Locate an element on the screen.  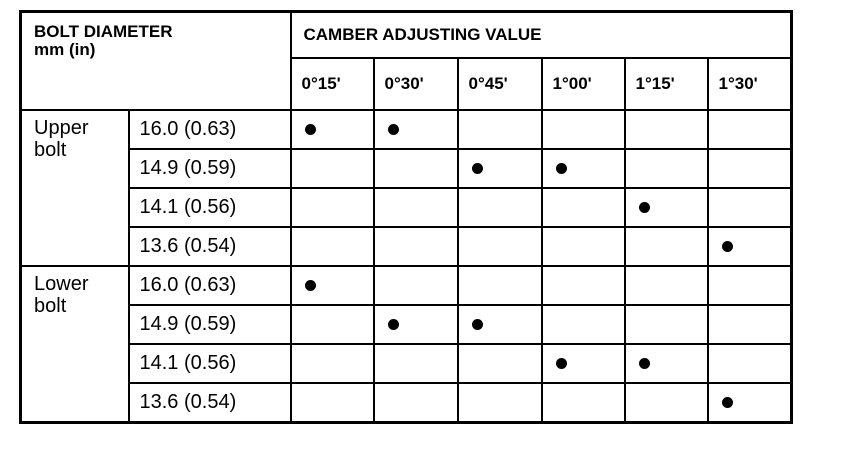
header-row-2: 0°15' 0°30' 0°45' 1°00' 1°15' 1°30' is located at coordinates (407, 84).